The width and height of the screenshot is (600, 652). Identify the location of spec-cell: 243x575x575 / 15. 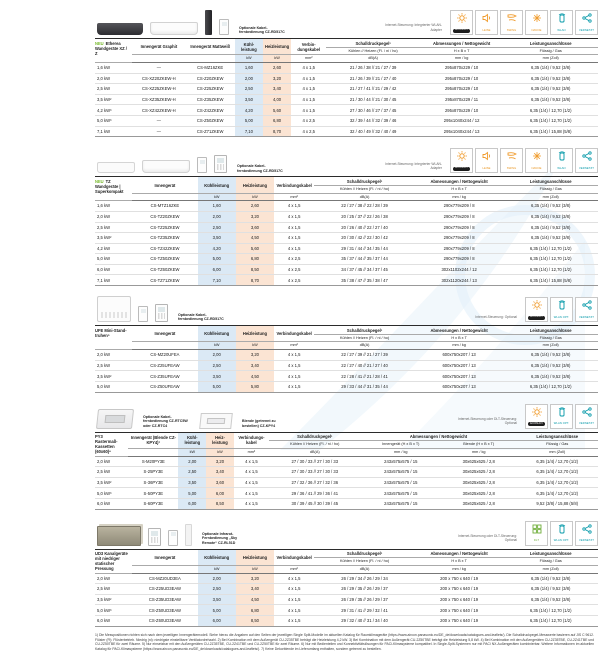
(400, 483).